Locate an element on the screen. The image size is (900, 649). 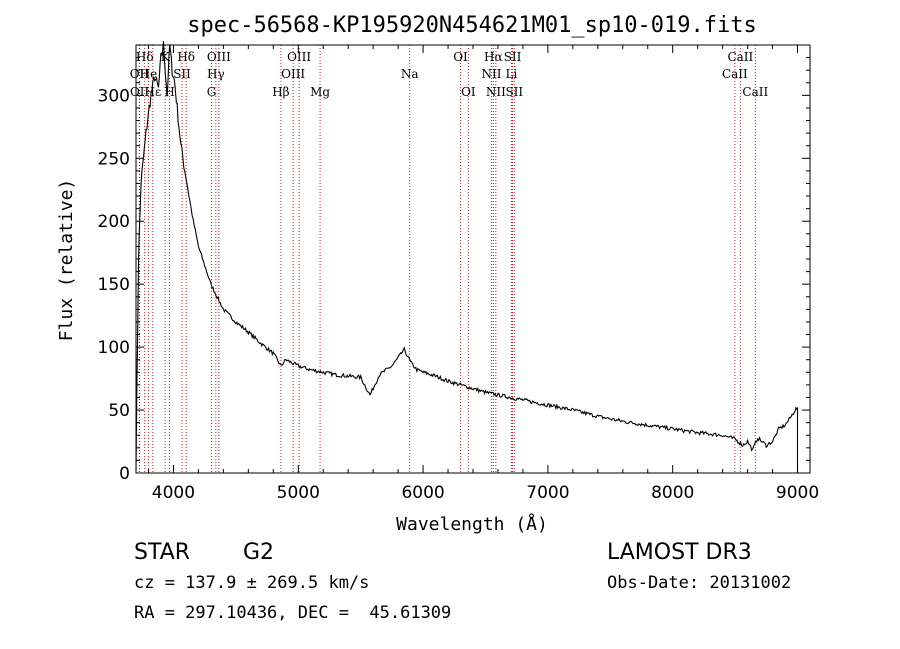
y-tick-label: 200 is located at coordinates (114, 222).